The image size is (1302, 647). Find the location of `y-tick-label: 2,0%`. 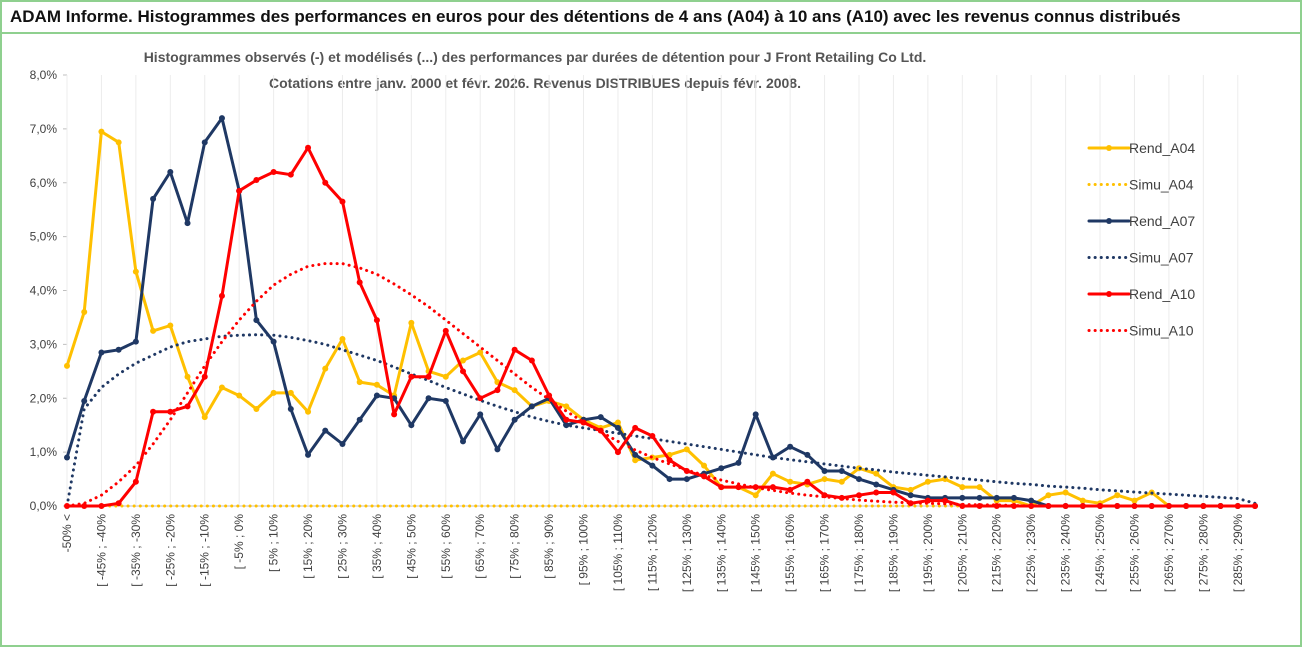

y-tick-label: 2,0% is located at coordinates (44, 398).